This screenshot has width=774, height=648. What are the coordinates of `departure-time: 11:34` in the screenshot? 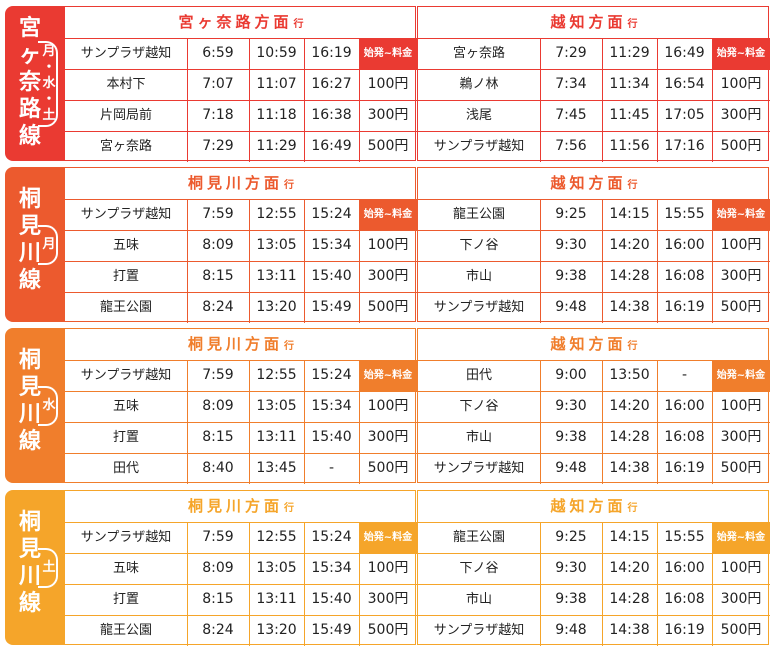 It's located at (629, 84).